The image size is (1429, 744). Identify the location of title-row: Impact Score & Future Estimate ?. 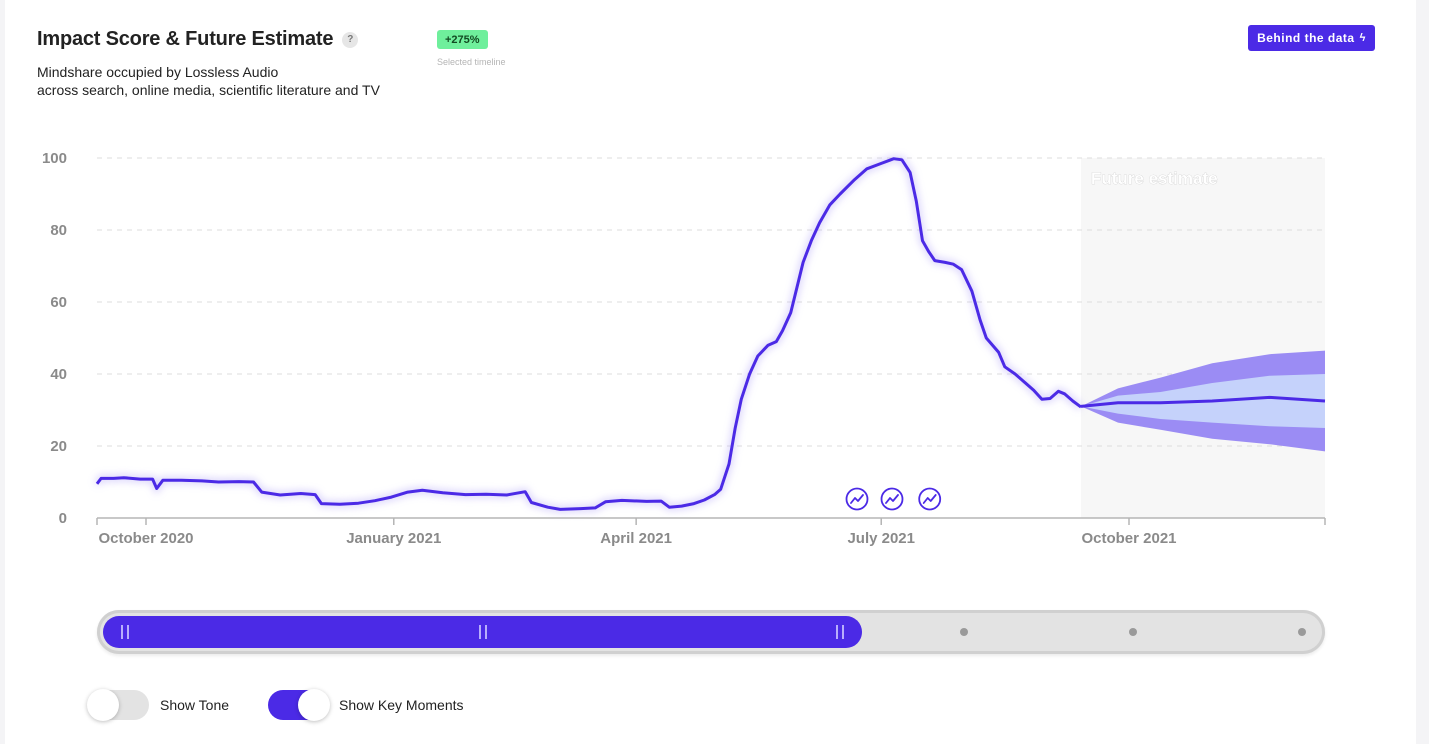
(198, 39).